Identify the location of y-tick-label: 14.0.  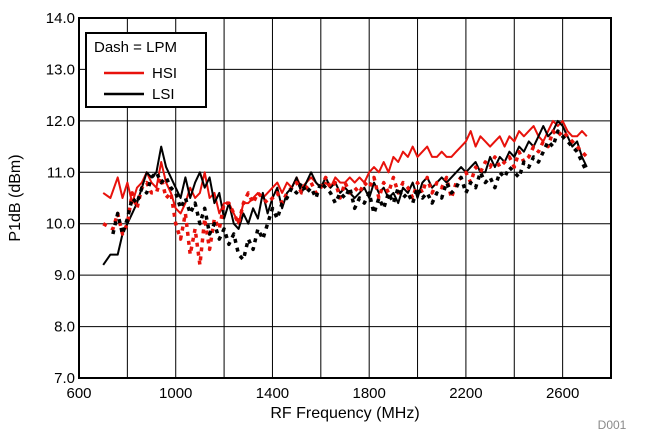
(60, 18).